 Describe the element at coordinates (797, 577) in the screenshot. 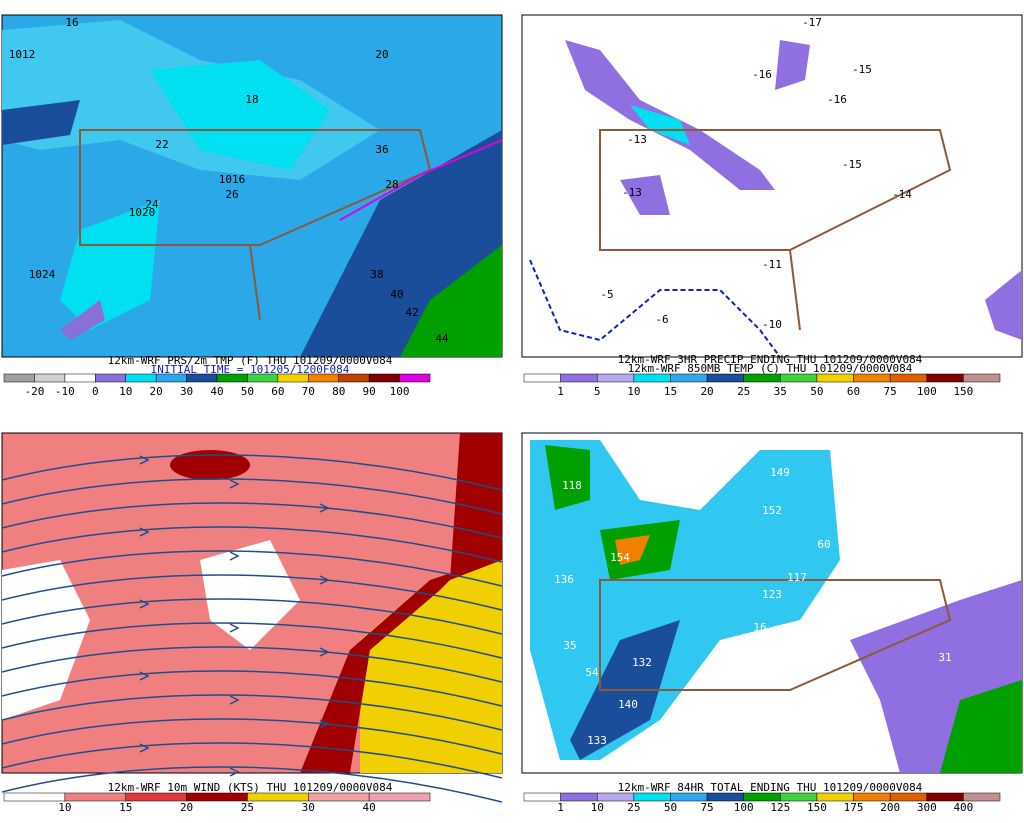

I see `map-label: 117` at that location.